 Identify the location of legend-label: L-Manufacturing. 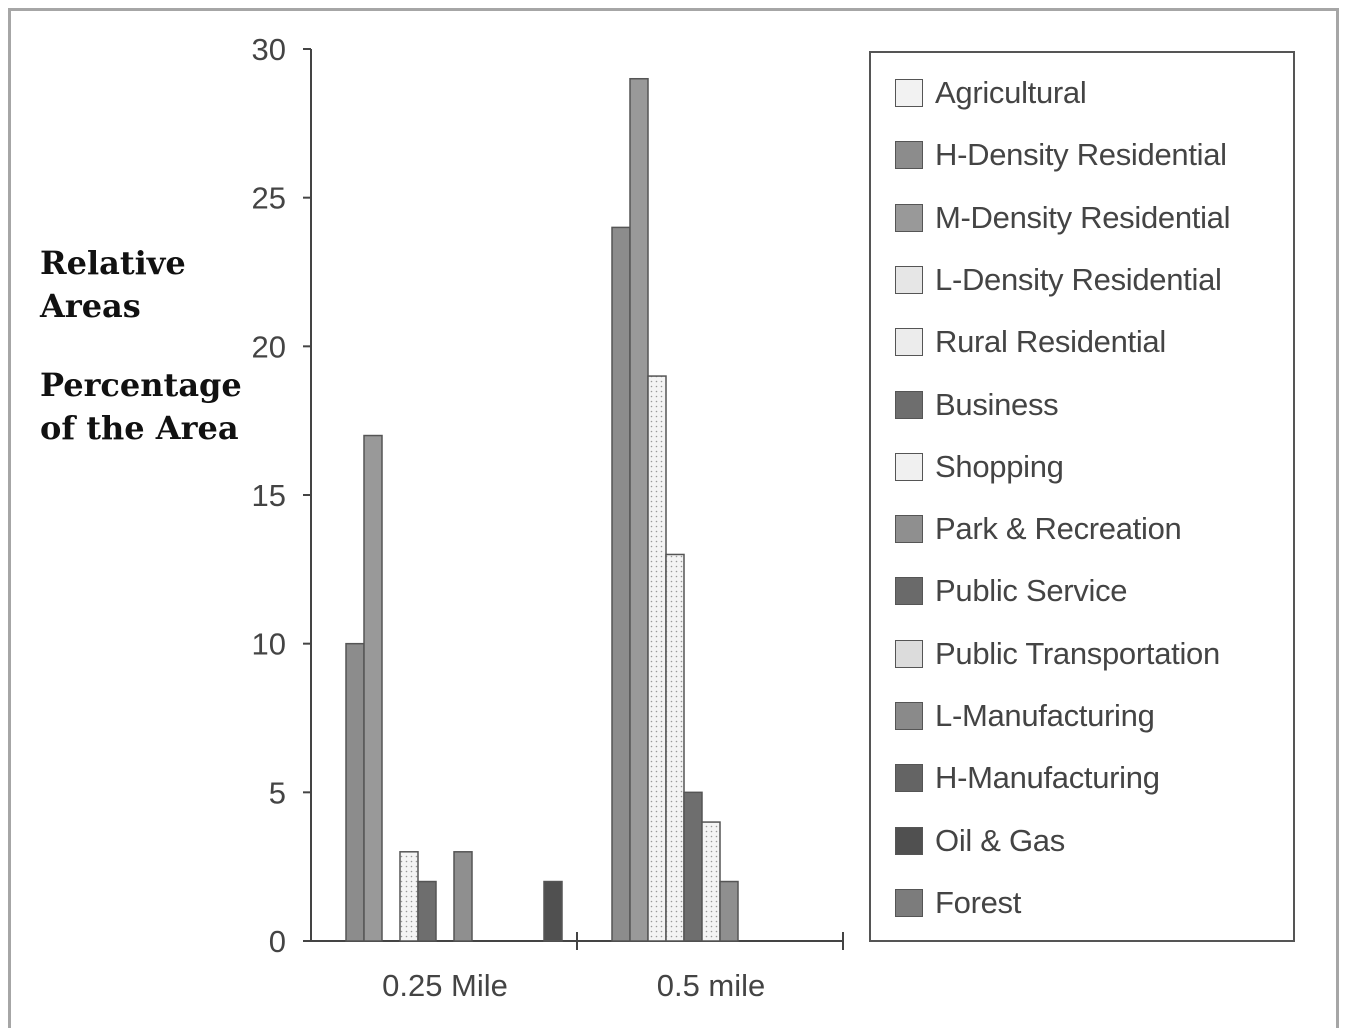
(1045, 715).